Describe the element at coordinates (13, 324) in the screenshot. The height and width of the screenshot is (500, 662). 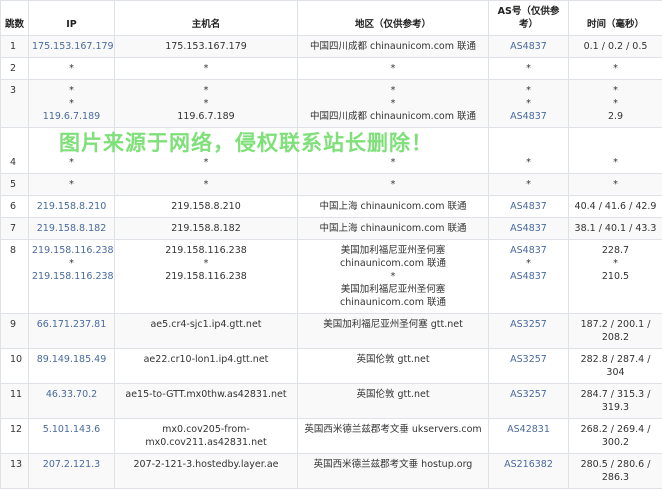
I see `hop-number: 9` at that location.